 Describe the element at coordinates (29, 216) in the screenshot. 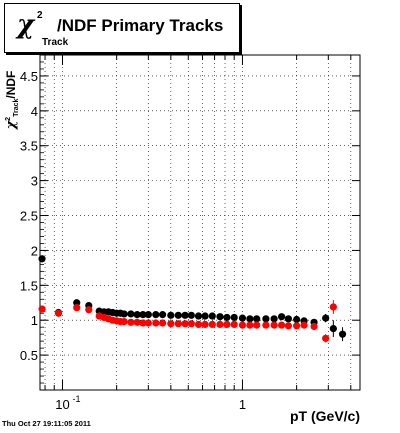

I see `y-tick-label: 2.5` at that location.